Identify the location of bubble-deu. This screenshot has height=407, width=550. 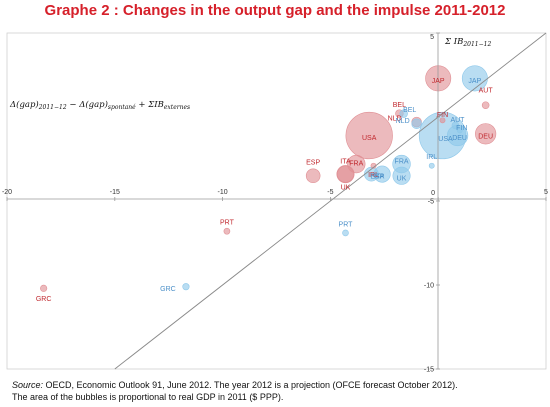
(486, 134).